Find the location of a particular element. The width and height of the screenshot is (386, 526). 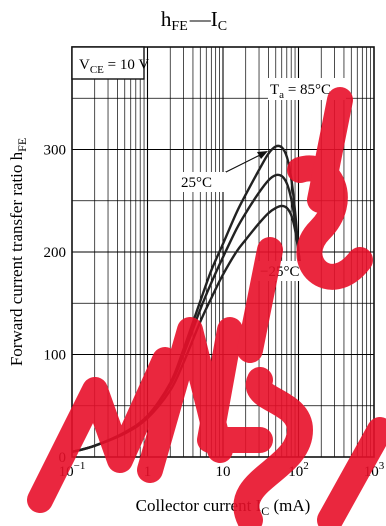

x-tick-label-1: 1 is located at coordinates (148, 472).